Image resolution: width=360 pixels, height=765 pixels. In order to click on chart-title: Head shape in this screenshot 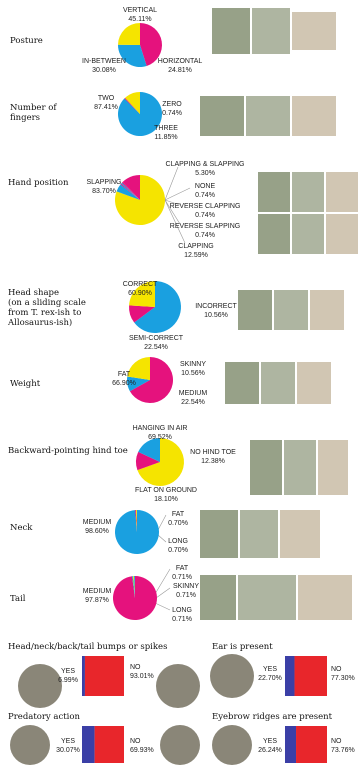, I will do `click(34, 293)`.